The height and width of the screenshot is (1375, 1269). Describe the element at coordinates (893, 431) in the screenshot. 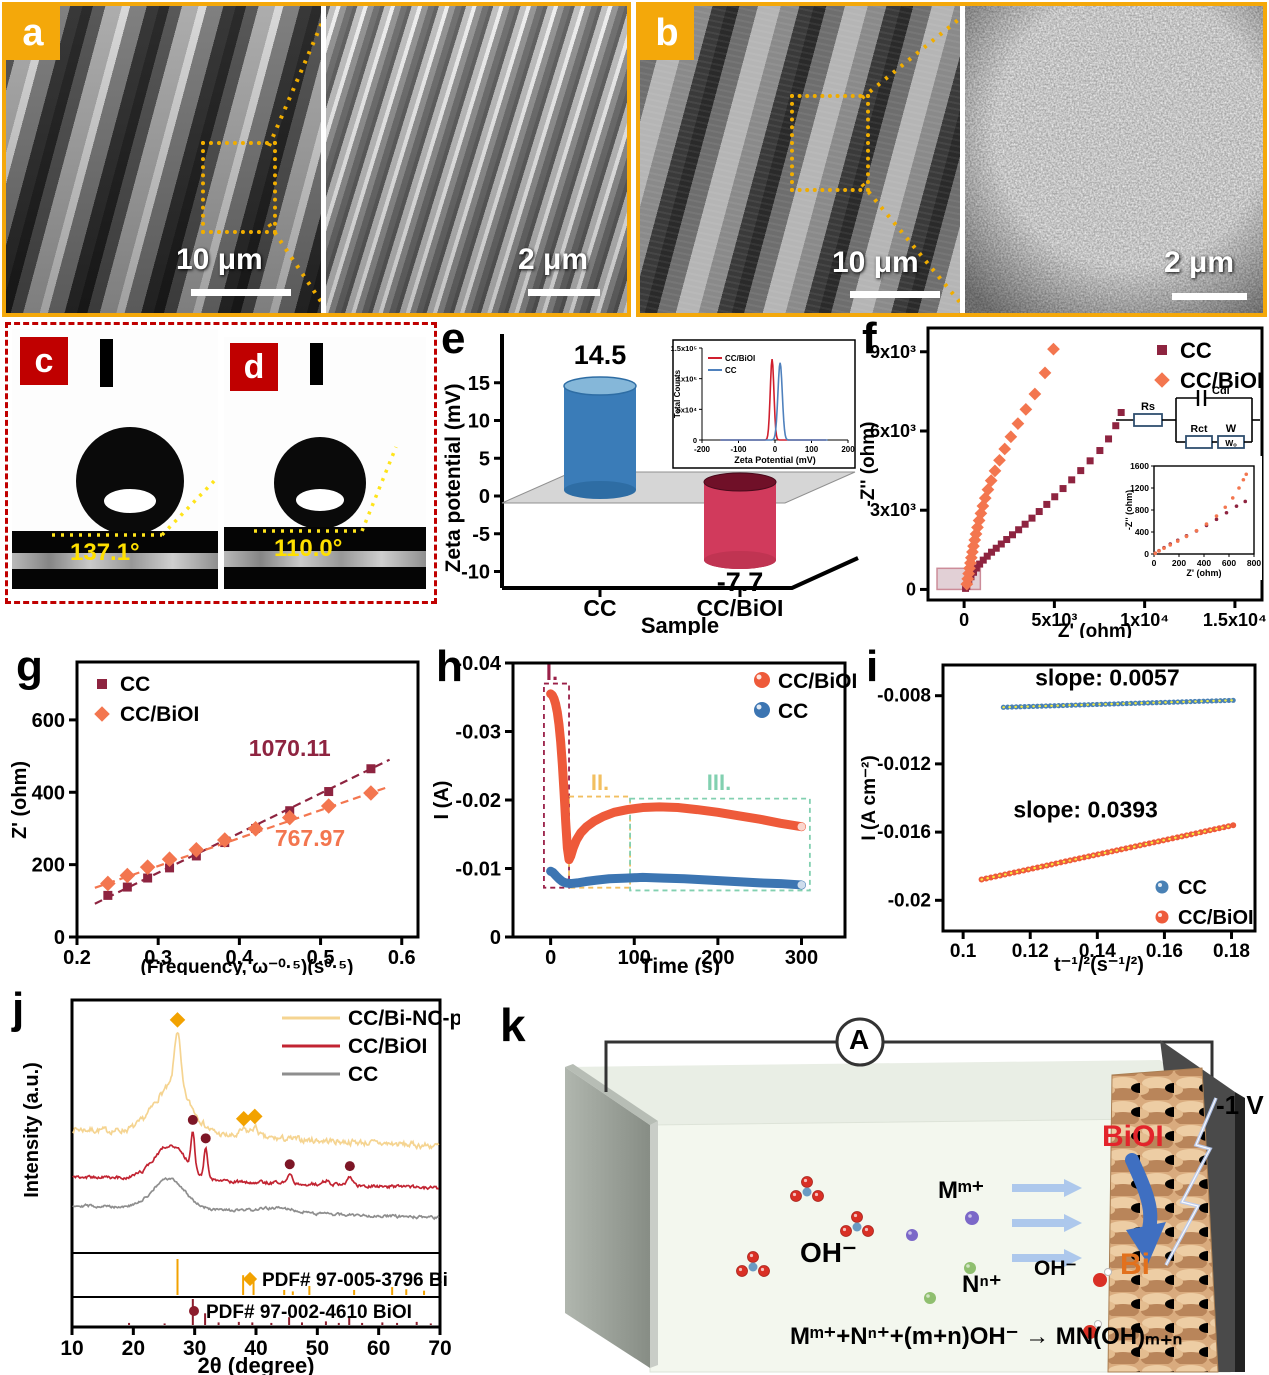

I see `svg-text: 6x10³` at that location.